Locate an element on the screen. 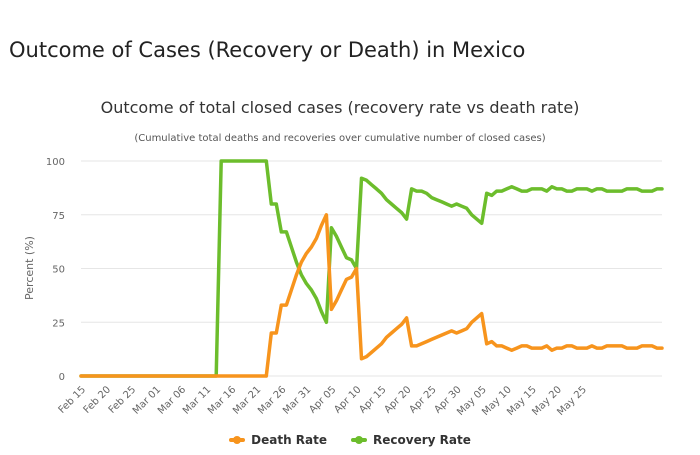  legend-label-recovery-rate: Recovery Rate is located at coordinates (422, 440).